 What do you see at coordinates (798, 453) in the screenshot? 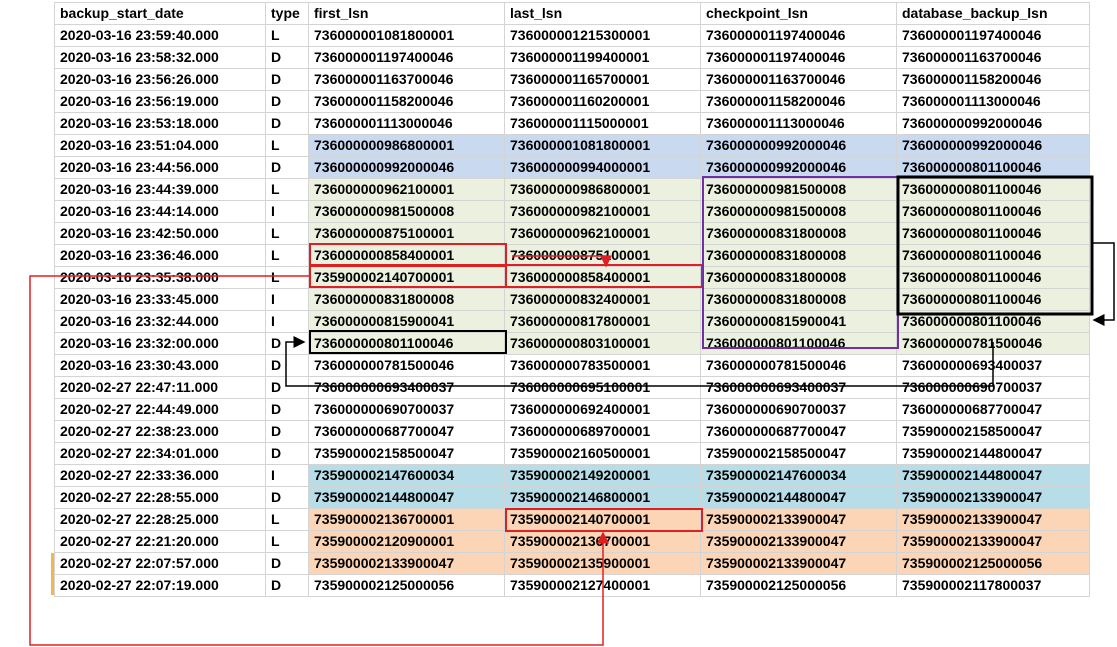
I see `checkpoint-lsn-cell: 735900002158500047` at bounding box center [798, 453].